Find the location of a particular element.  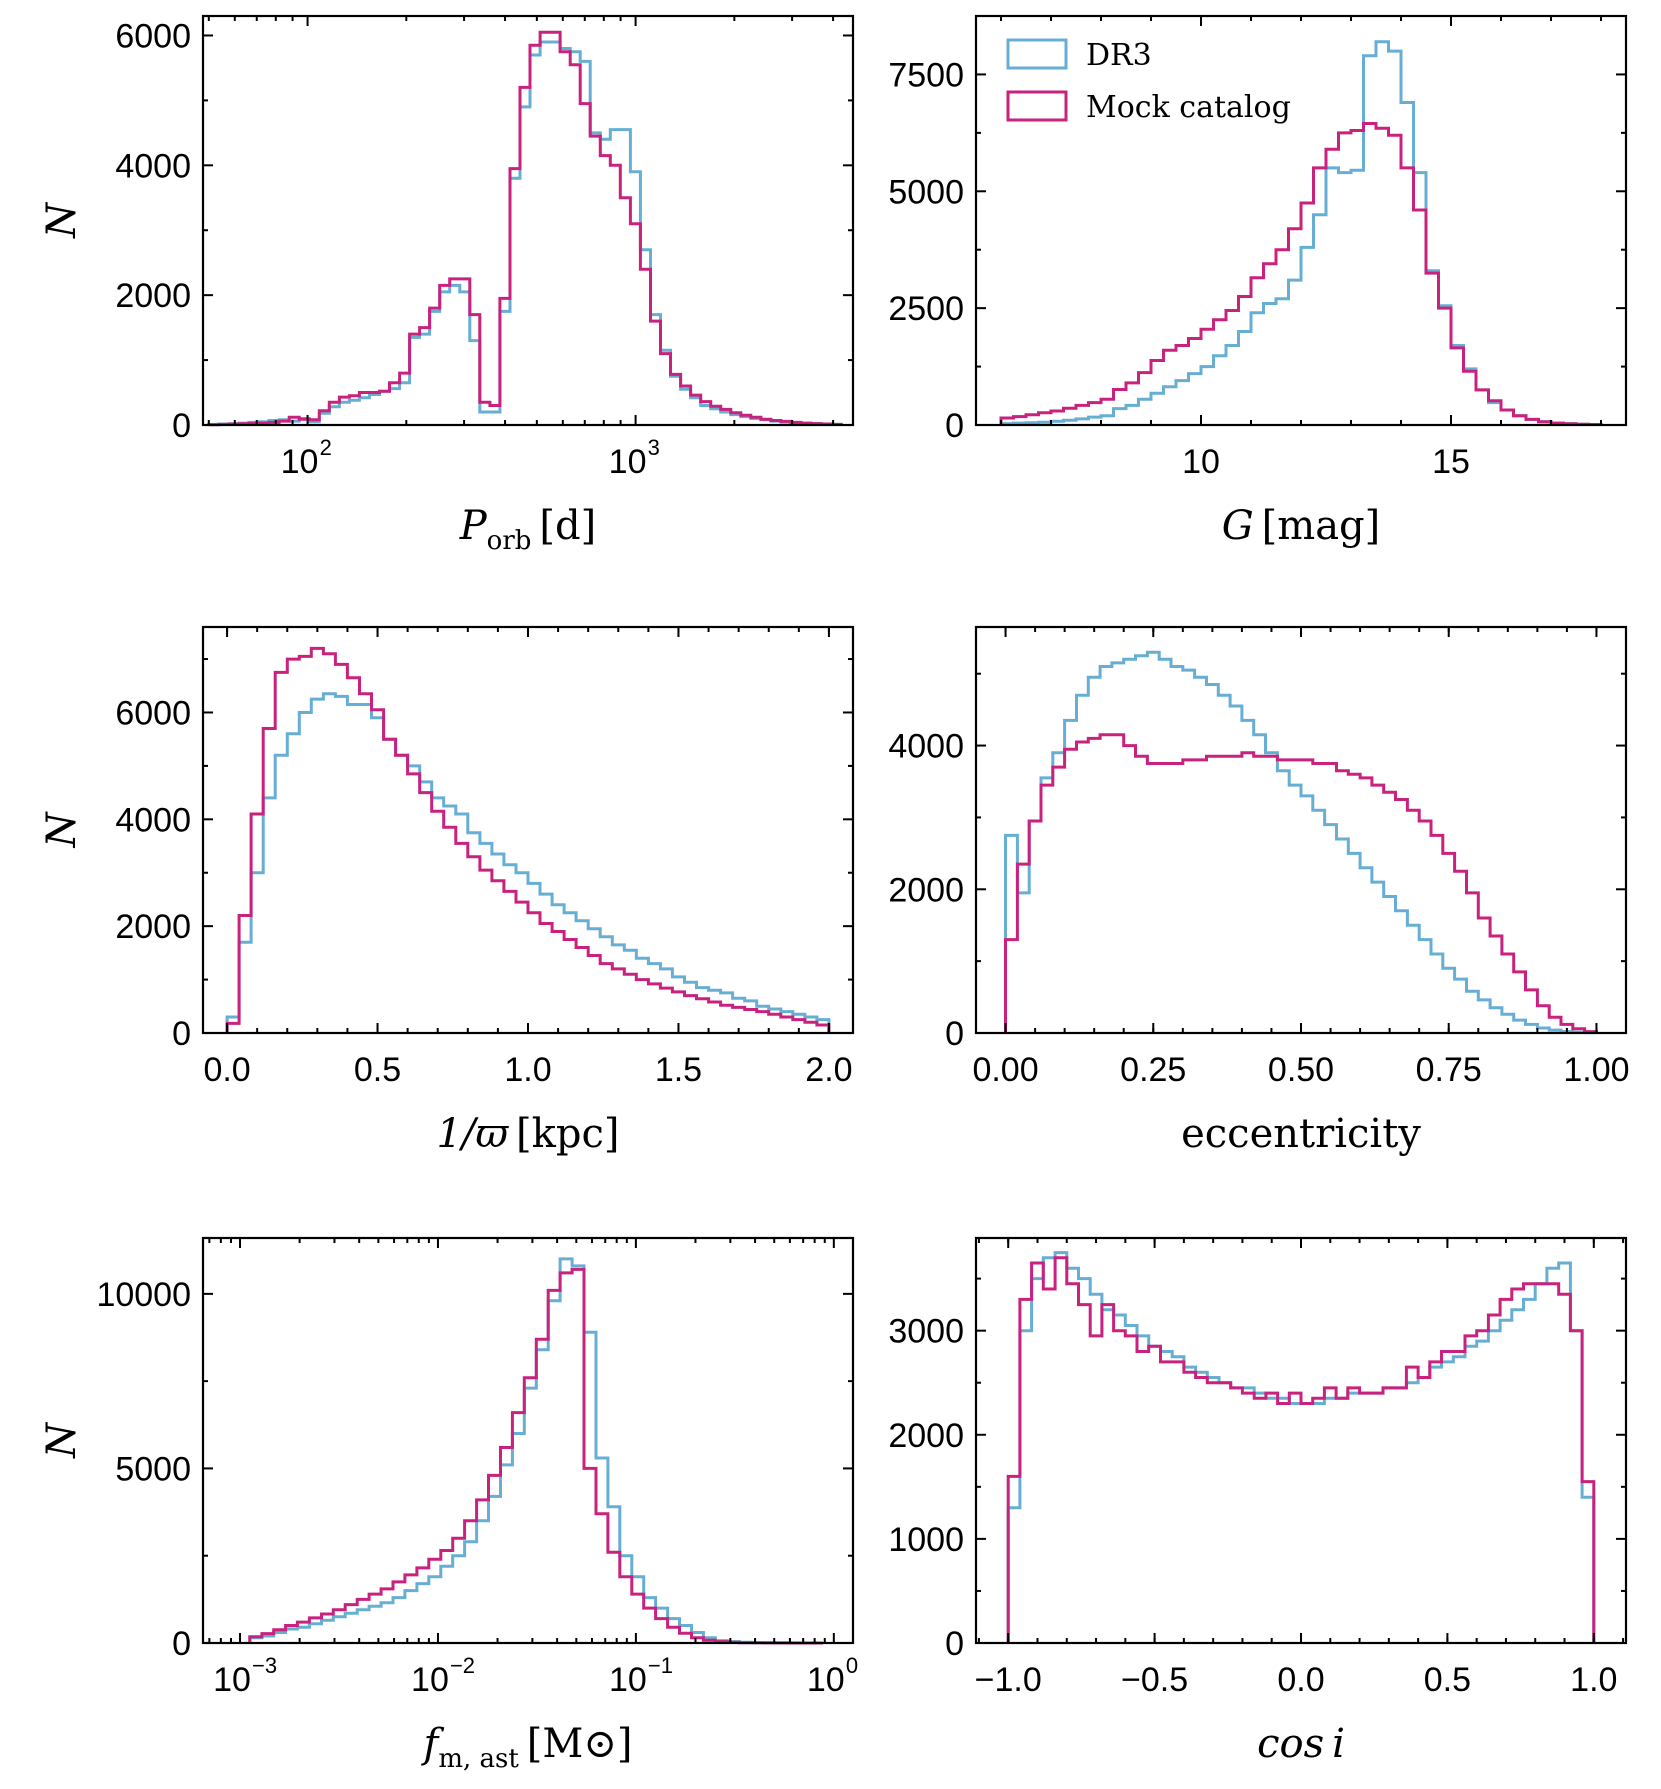

x-axis-label-gmag: G [mag] is located at coordinates (1301, 526).